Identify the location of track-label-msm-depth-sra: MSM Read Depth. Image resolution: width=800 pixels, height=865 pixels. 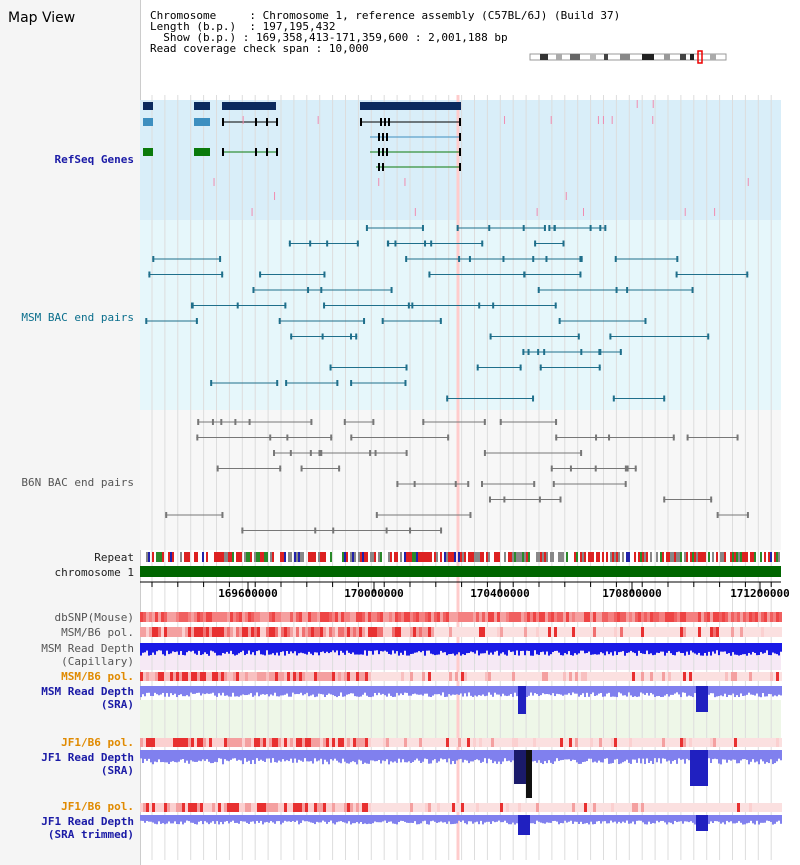
(87, 691).